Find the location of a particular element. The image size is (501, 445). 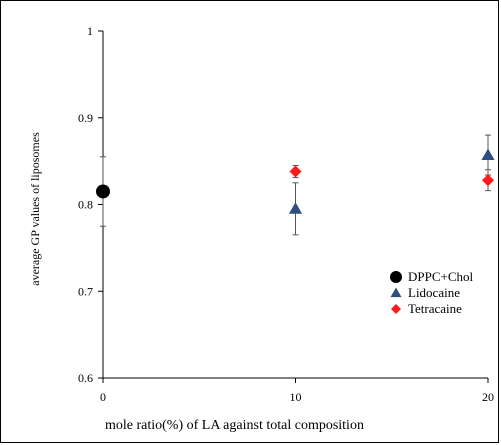

y-tick-label: 0.8 is located at coordinates (85, 205).